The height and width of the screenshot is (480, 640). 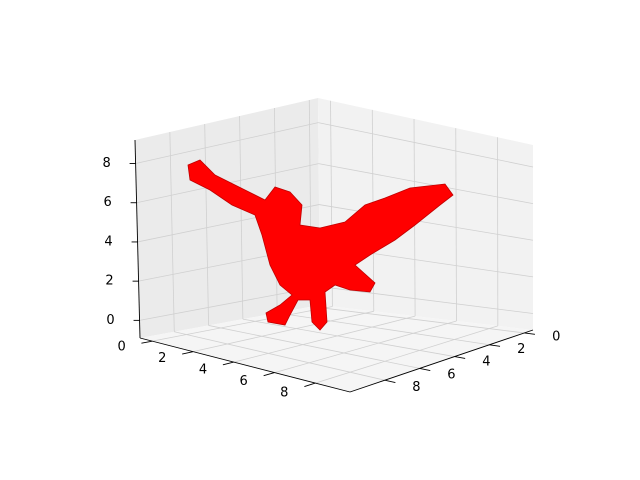 What do you see at coordinates (556, 336) in the screenshot?
I see `y-tick-label: 0` at bounding box center [556, 336].